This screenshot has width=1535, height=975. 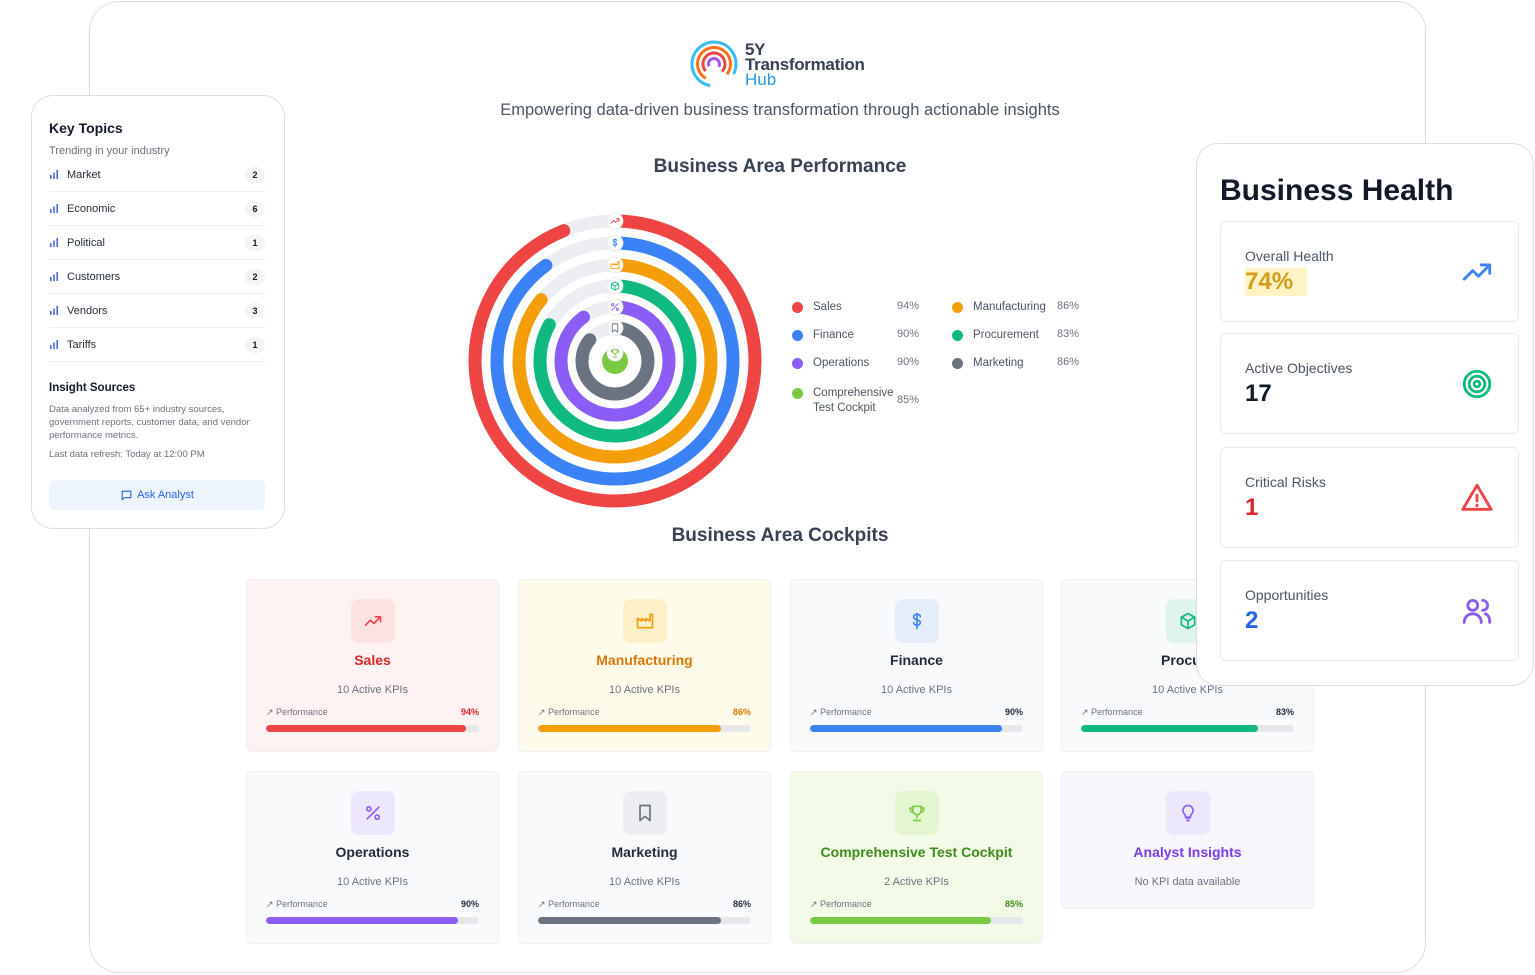 I want to click on legend-label: Procurement, so click(x=1006, y=335).